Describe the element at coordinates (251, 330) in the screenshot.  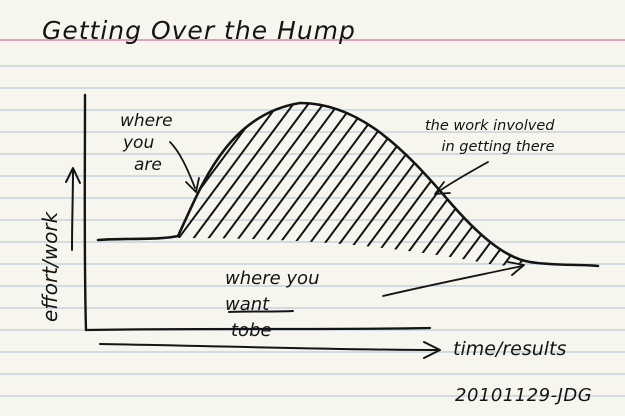
I see `want-tail: tobe` at that location.